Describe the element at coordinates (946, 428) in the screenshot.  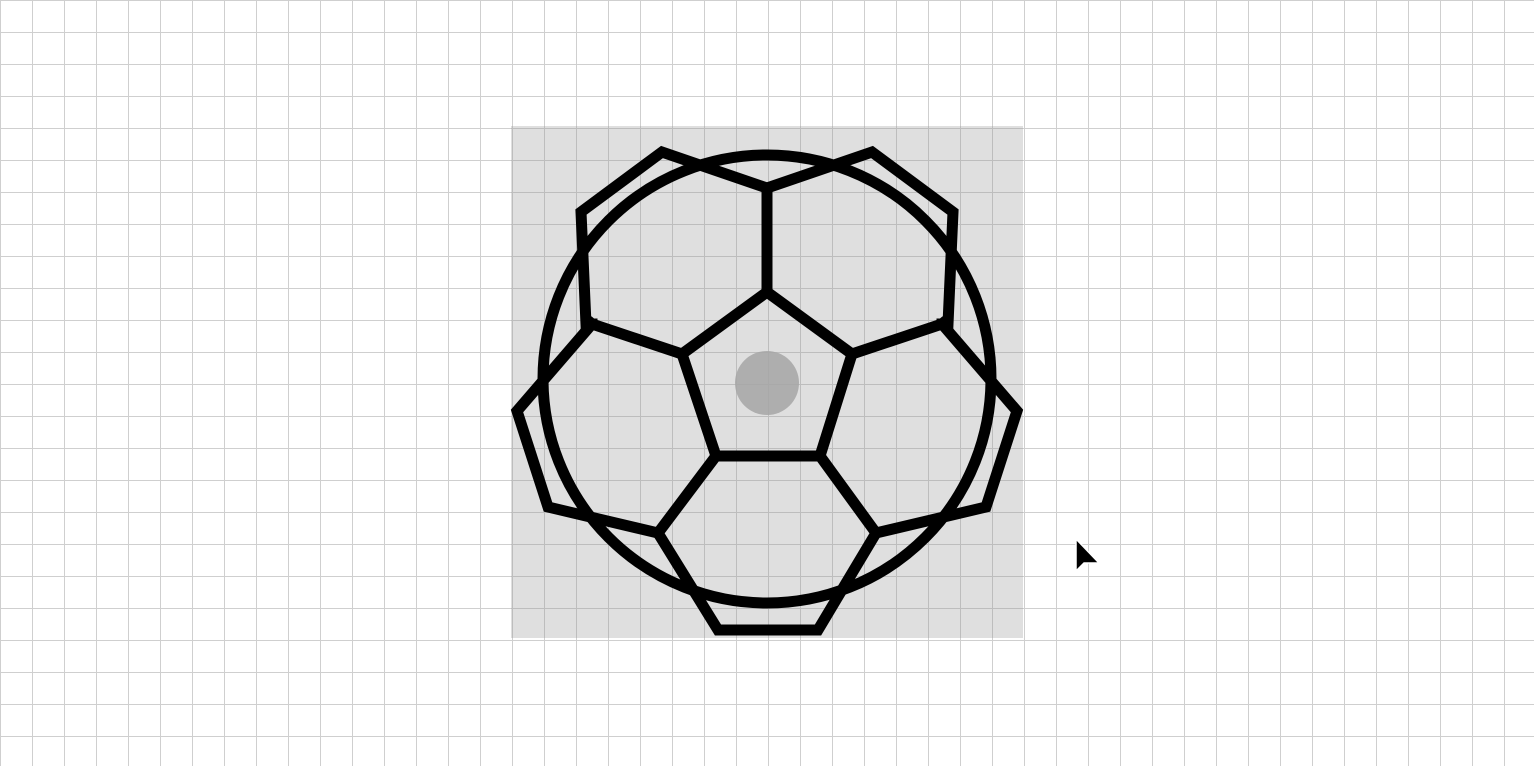
I see `outer-pentagon-right` at that location.